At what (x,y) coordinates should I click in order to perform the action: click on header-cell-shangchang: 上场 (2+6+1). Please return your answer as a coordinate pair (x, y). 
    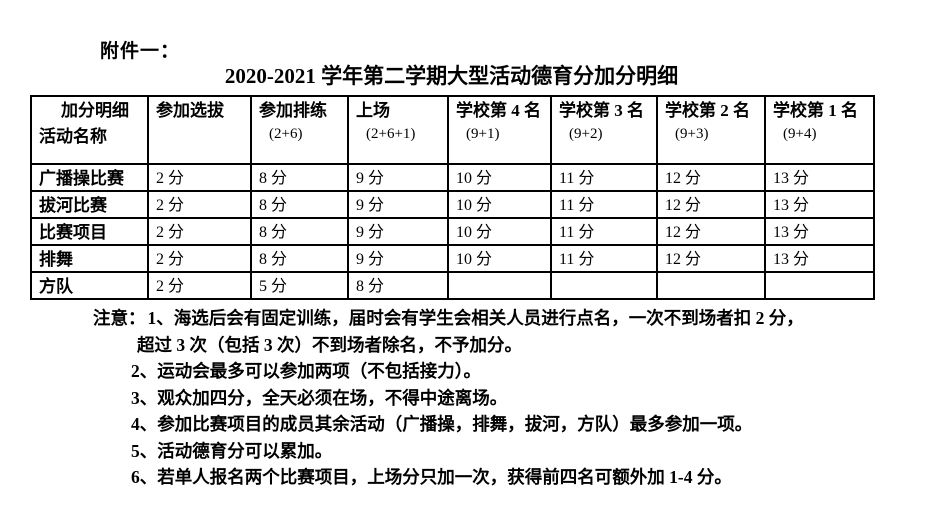
    Looking at the image, I should click on (398, 130).